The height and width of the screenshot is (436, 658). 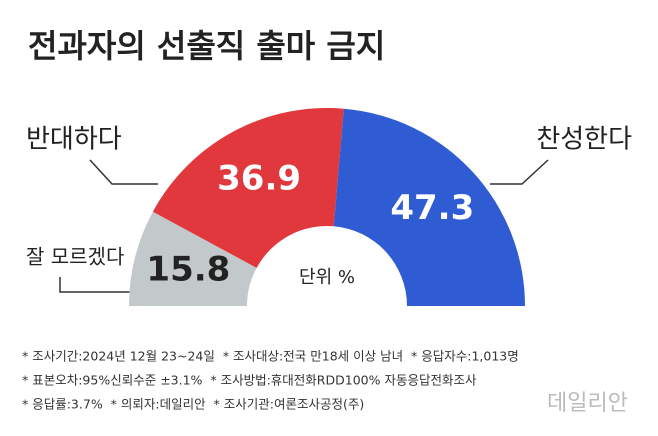 I want to click on unit-label: 단위 %, so click(x=327, y=277).